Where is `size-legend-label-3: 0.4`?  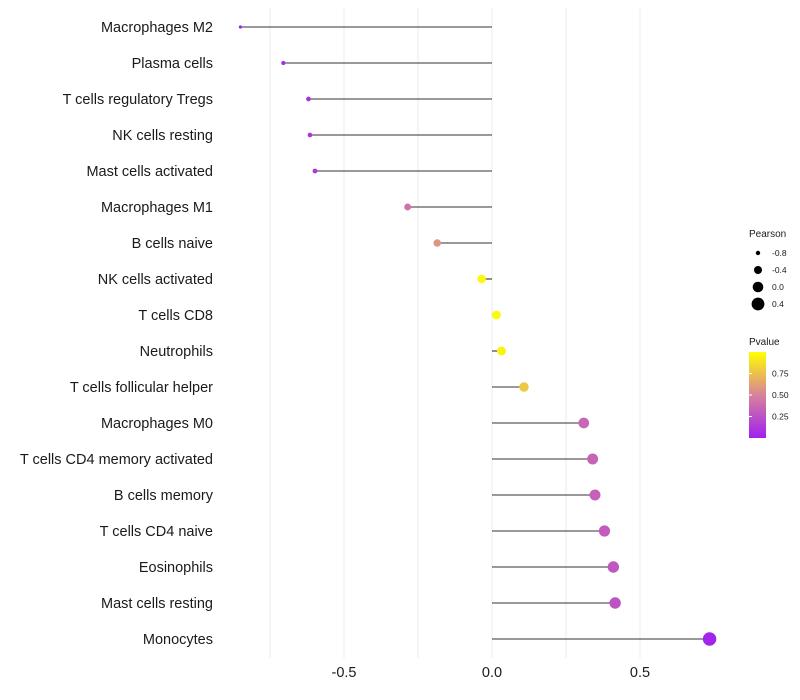
size-legend-label-3: 0.4 is located at coordinates (778, 304).